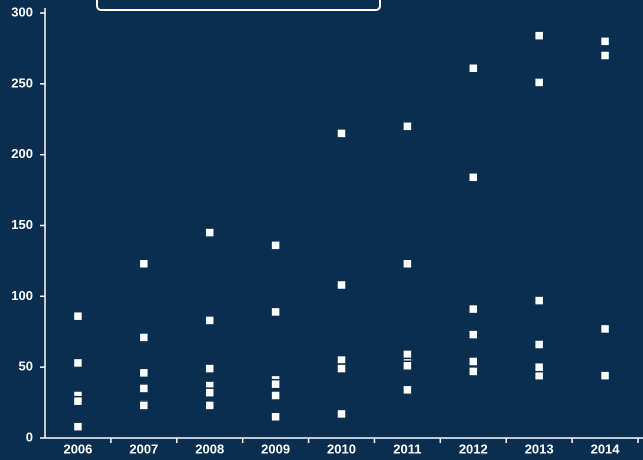 This screenshot has height=460, width=643. What do you see at coordinates (22, 11) in the screenshot?
I see `y-tick-label: 300` at bounding box center [22, 11].